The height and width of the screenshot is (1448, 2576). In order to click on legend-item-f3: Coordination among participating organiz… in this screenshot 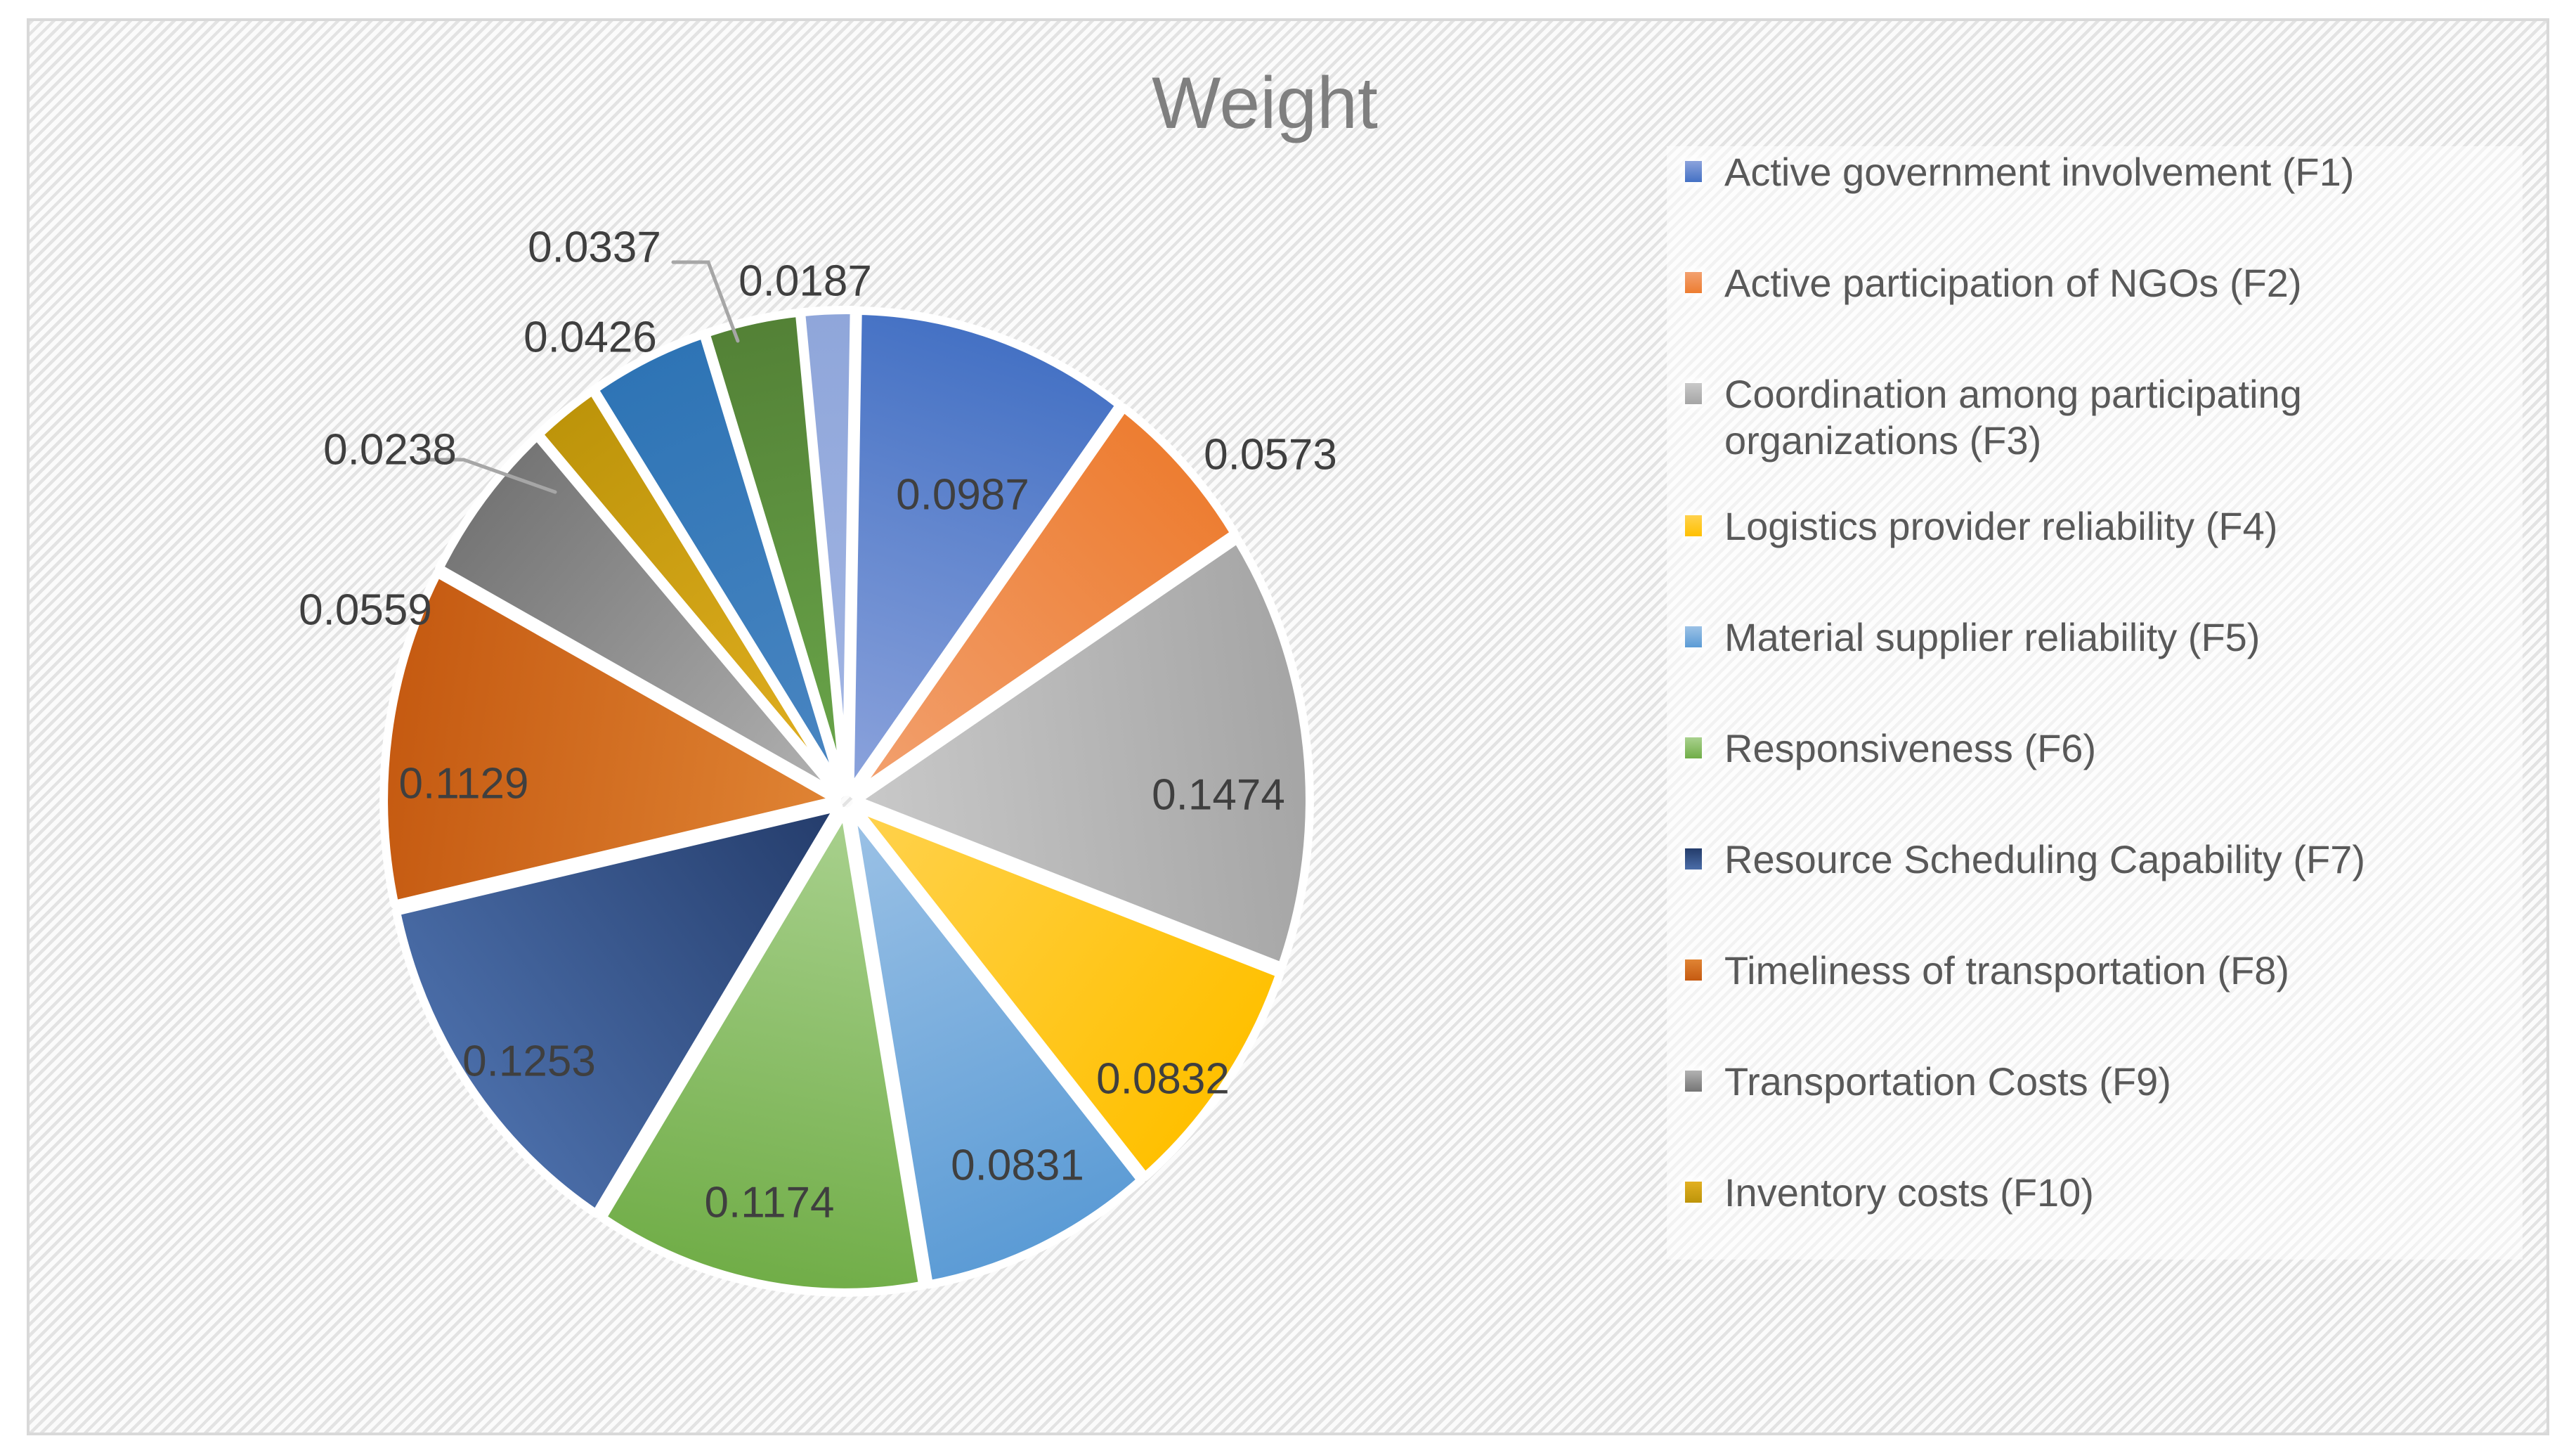, I will do `click(2098, 417)`.